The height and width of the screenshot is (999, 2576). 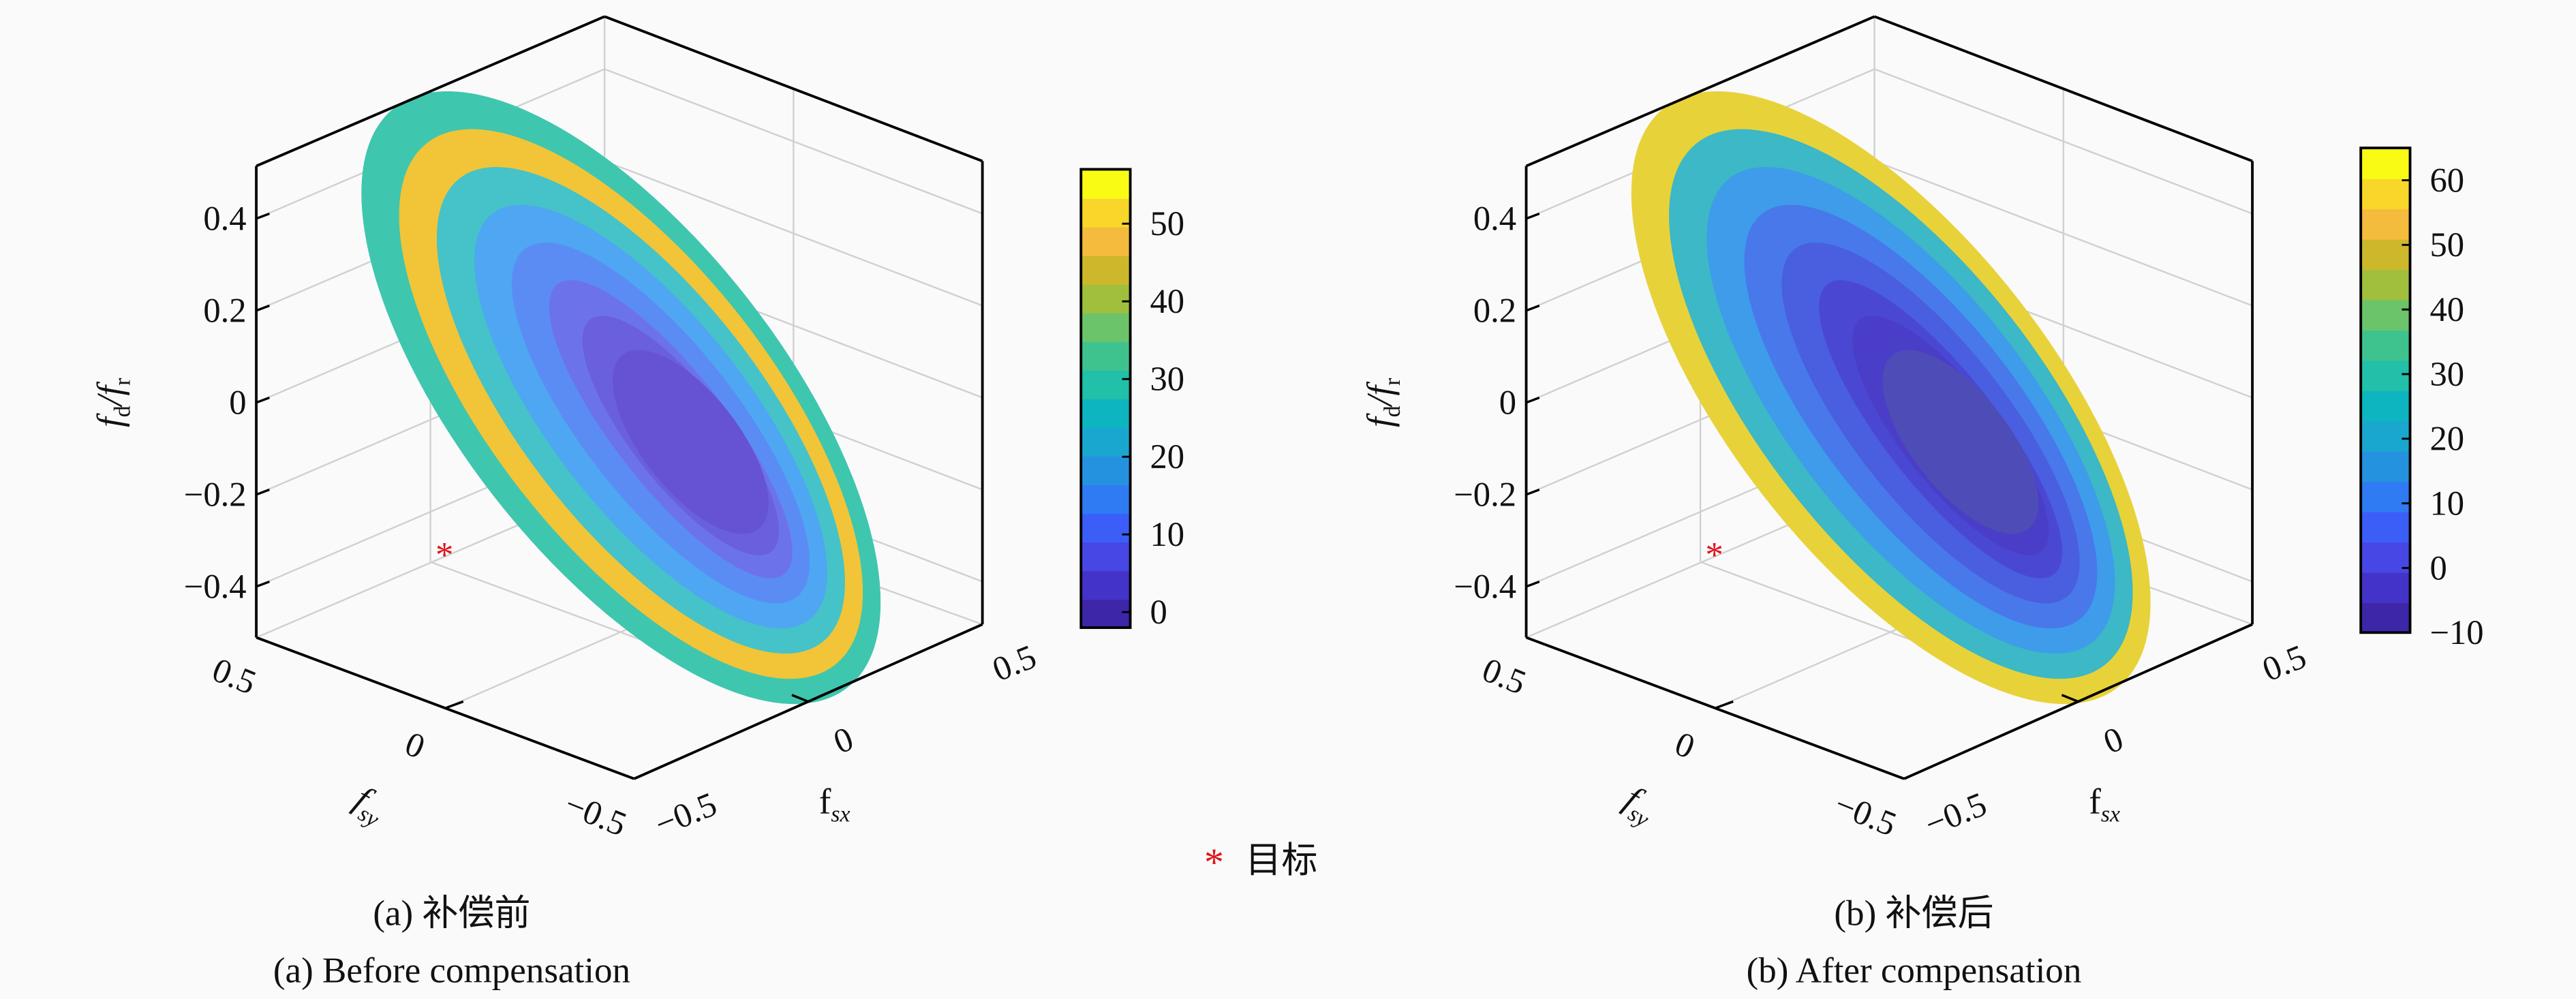 I want to click on z-axis-label: fd/fr, so click(x=1382, y=402).